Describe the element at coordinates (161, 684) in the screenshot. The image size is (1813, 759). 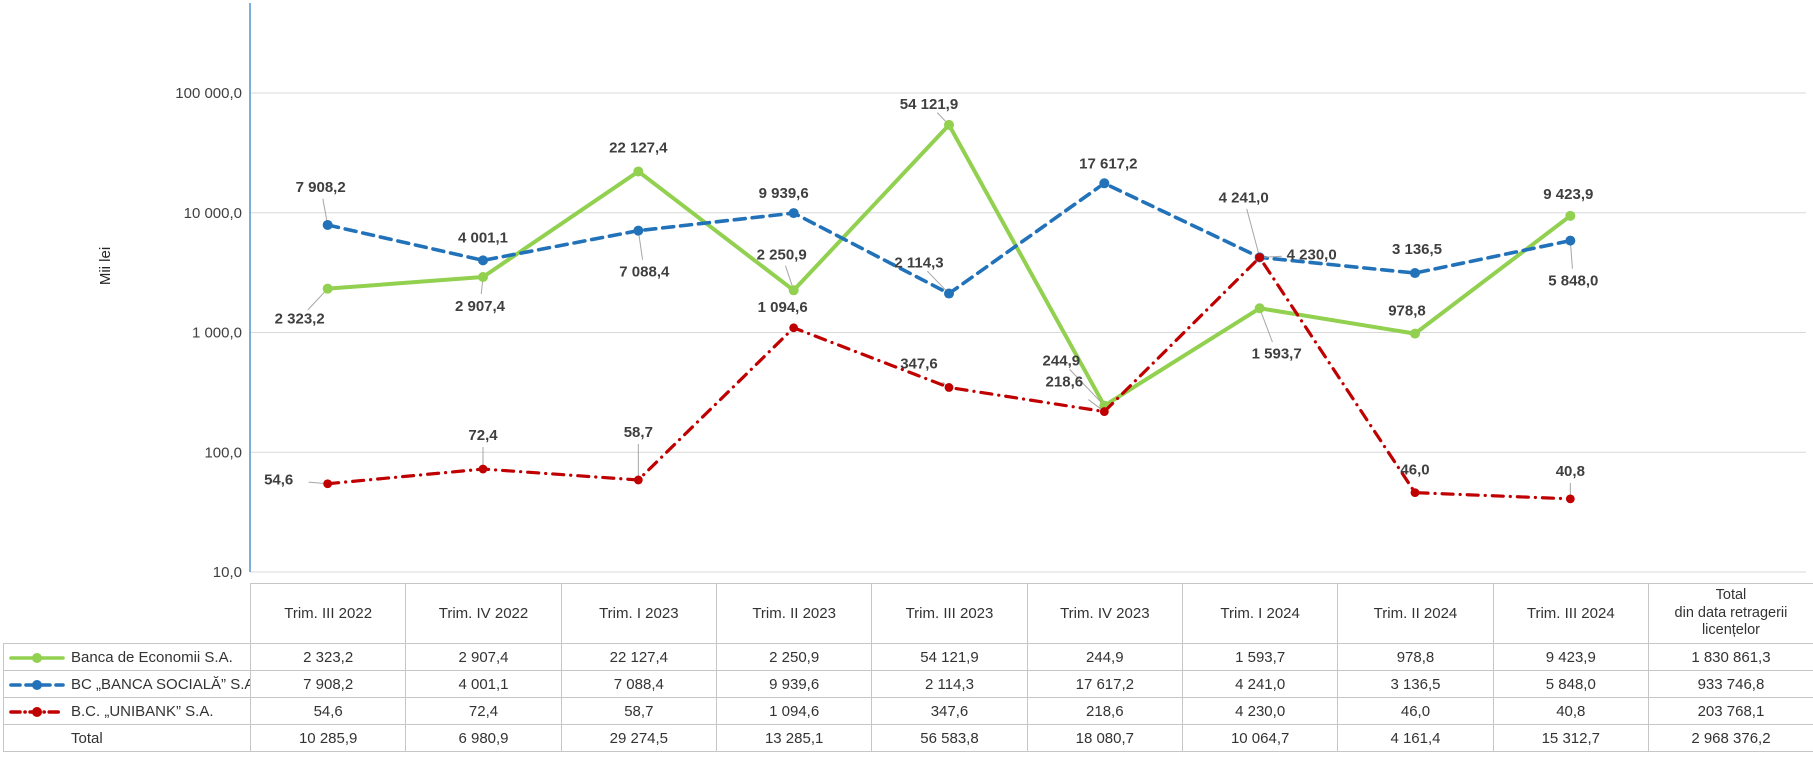
I see `legend-label: BC „BANCA SOCIALĂ” S.A.` at that location.